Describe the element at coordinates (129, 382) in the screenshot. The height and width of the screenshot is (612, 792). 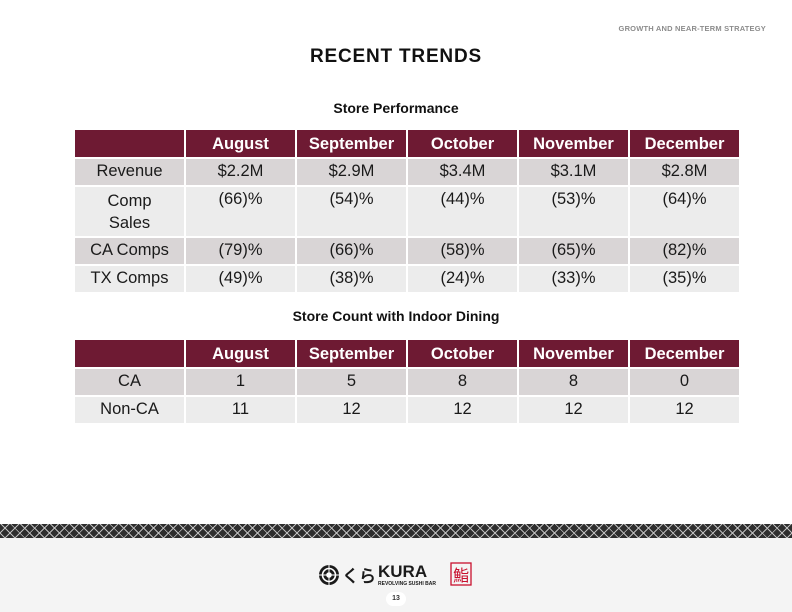
I see `row-label: CA` at that location.